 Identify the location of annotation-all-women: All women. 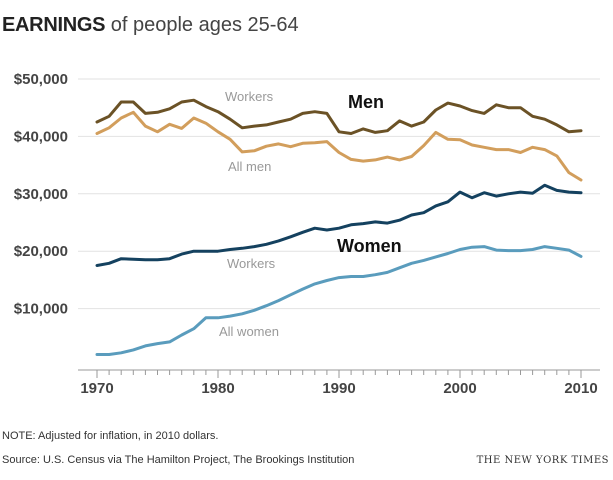
(249, 331).